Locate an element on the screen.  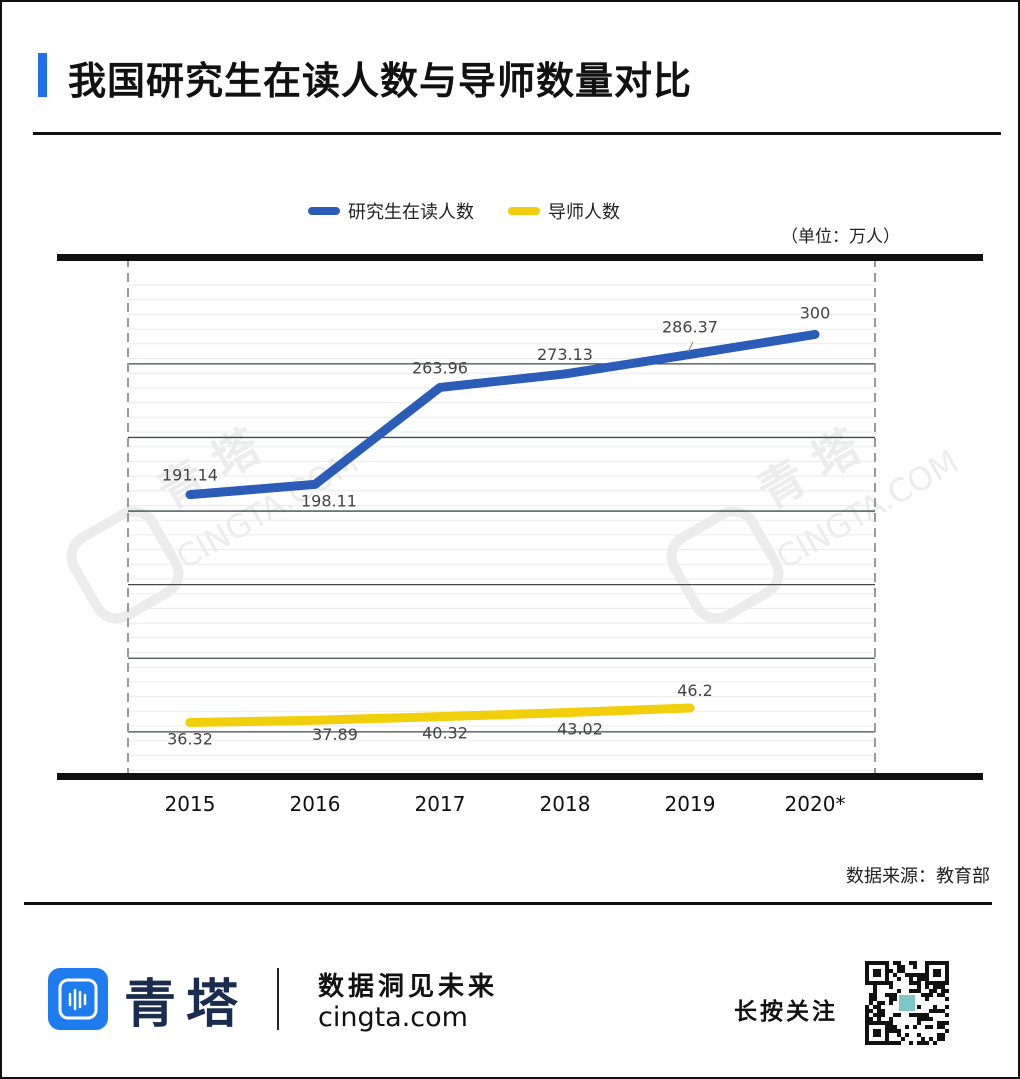
data-label: 36.32 is located at coordinates (190, 739).